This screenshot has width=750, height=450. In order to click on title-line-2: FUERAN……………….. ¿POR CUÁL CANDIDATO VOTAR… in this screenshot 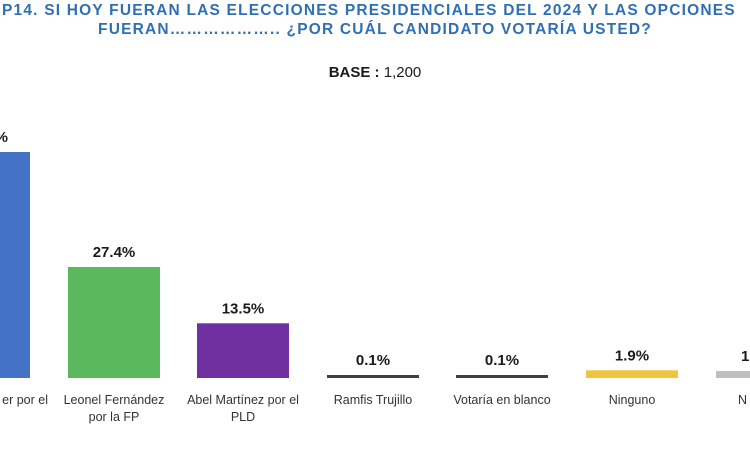, I will do `click(375, 29)`.